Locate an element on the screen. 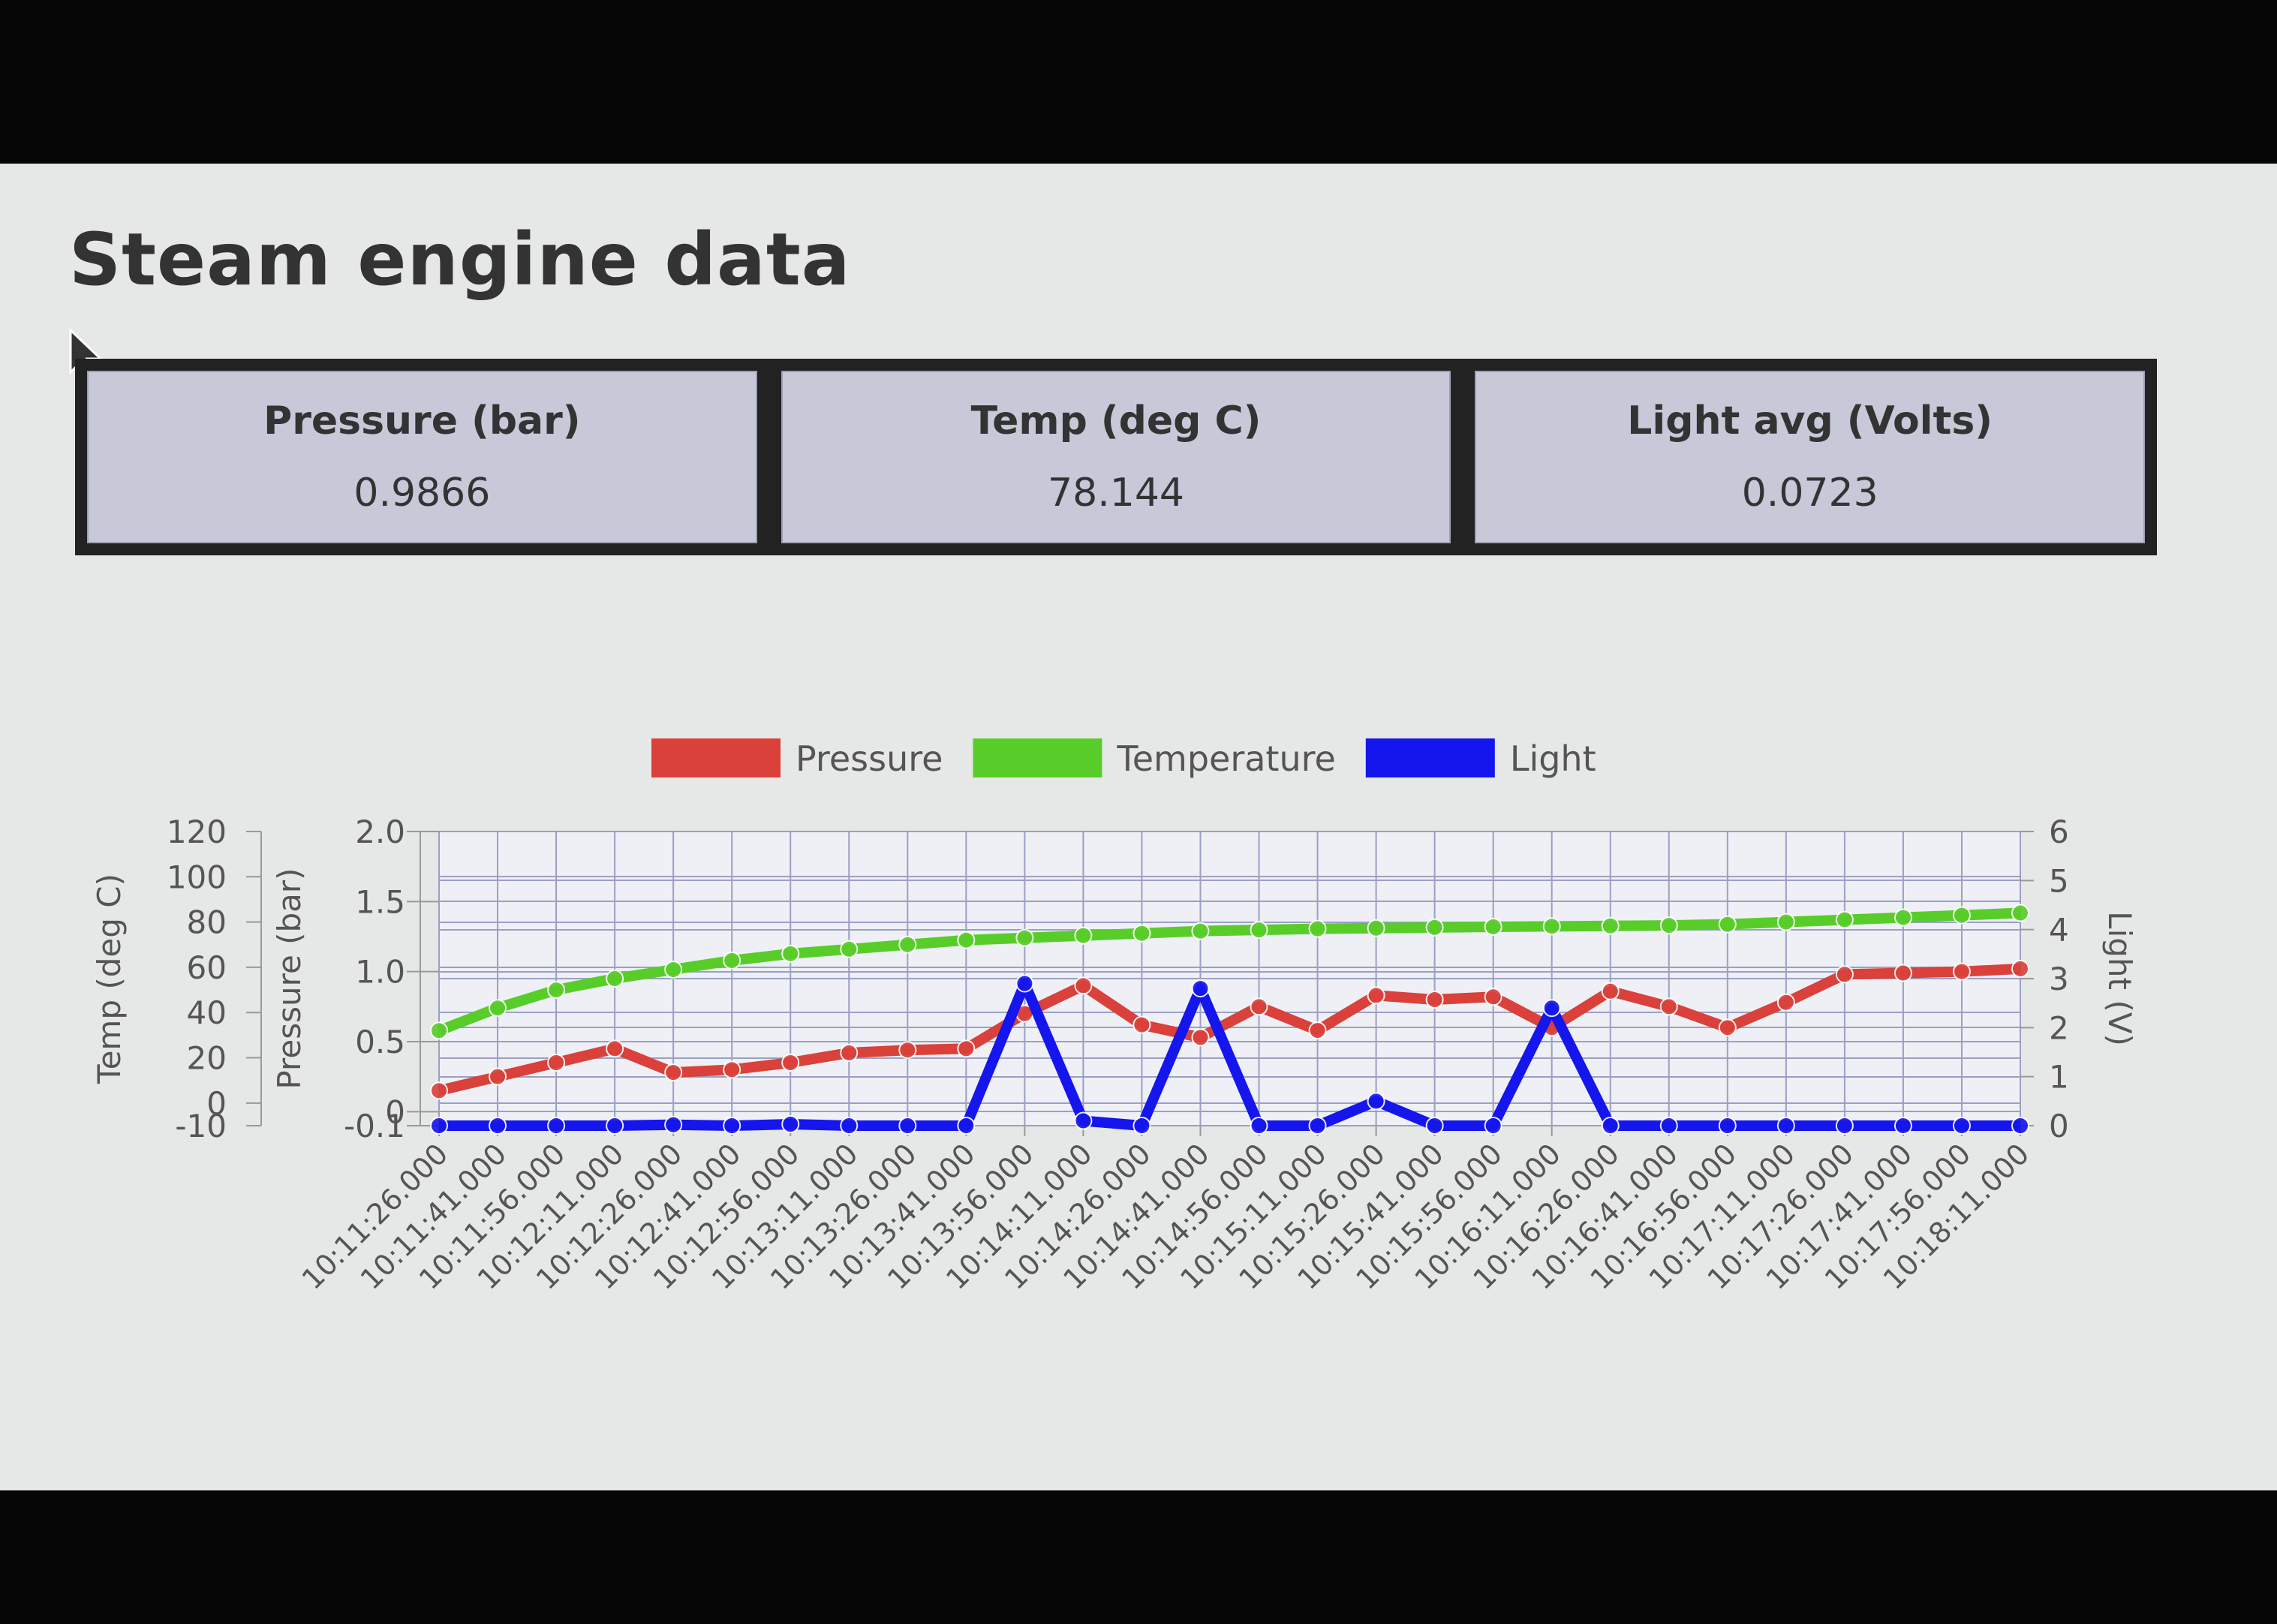 This screenshot has height=1624, width=2277. pressure-tick-label: 2.0 is located at coordinates (380, 832).